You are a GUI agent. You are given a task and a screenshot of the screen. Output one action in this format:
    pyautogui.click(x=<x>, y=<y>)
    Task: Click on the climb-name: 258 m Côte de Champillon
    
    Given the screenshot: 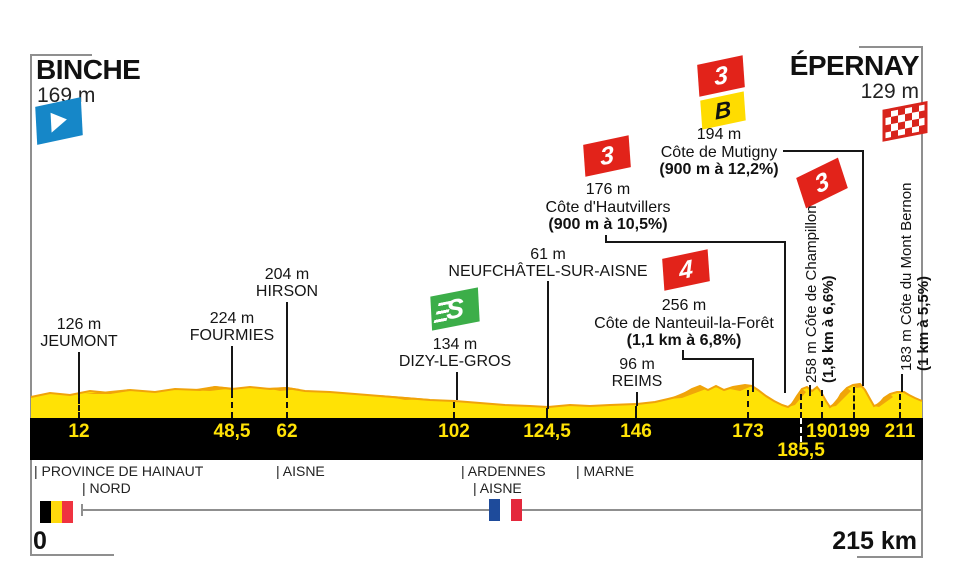 What is the action you would take?
    pyautogui.click(x=811, y=294)
    